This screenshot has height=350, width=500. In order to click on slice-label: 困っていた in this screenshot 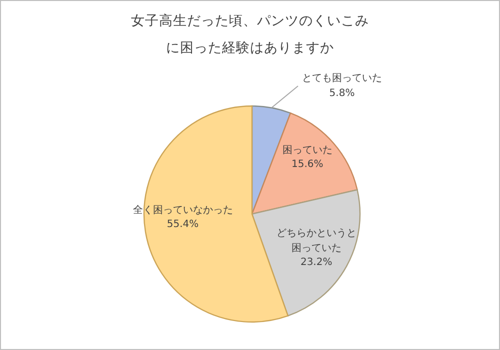, I will do `click(307, 150)`.